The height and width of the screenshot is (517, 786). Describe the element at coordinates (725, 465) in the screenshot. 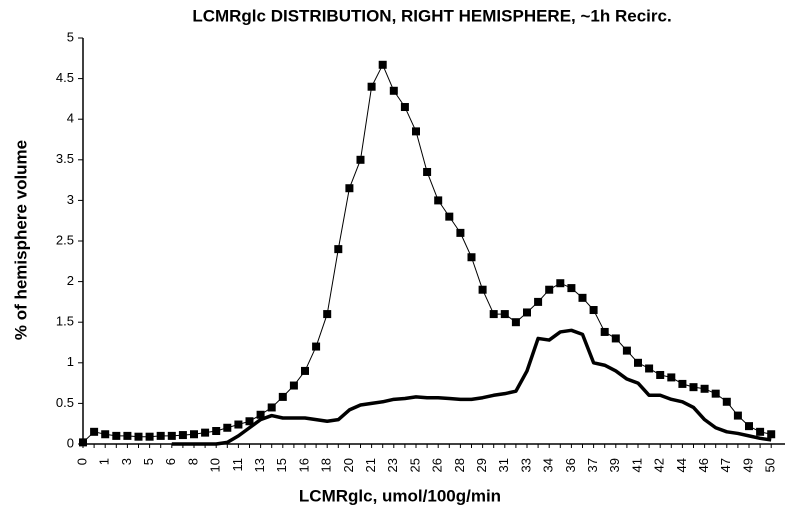

I see `x-tick-label: 47` at that location.